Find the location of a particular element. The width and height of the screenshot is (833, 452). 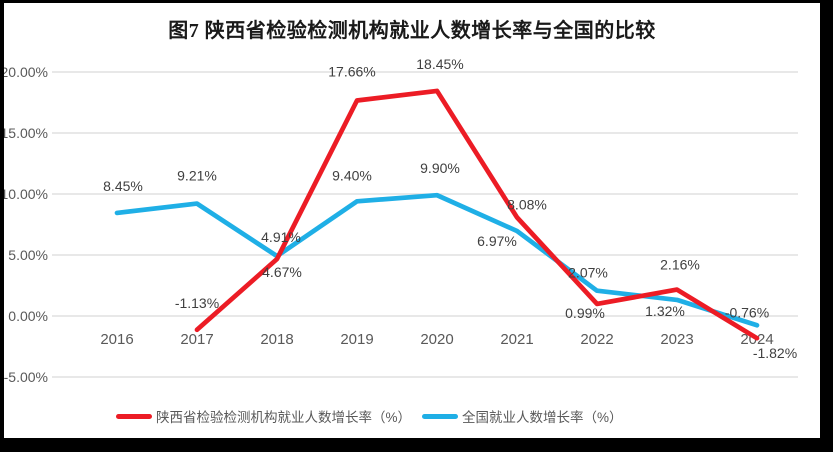

data-label: 2.07% is located at coordinates (588, 273).